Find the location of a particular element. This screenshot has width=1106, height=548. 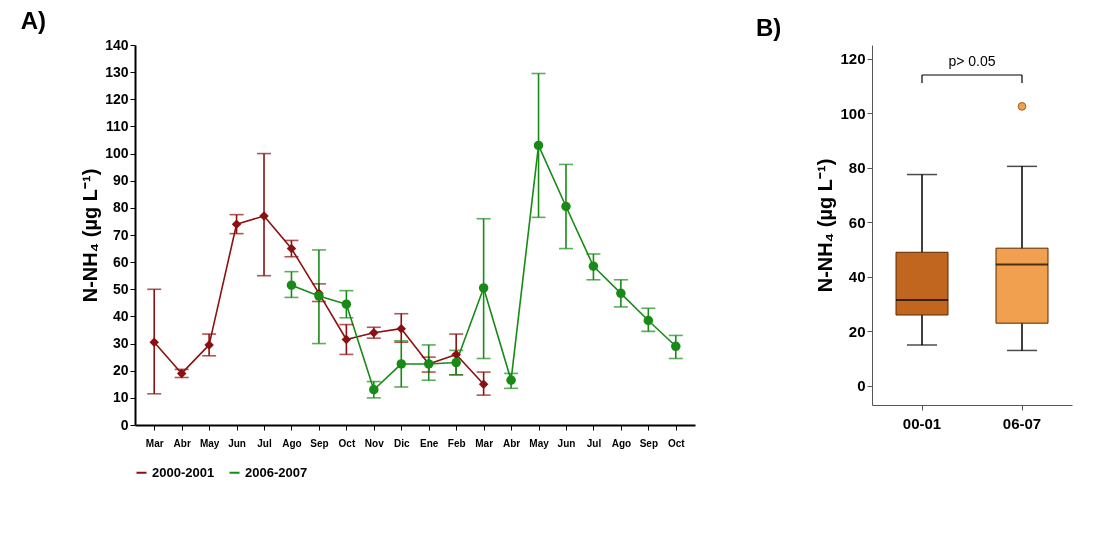

x-tick-label: 06-07 is located at coordinates (1022, 423).